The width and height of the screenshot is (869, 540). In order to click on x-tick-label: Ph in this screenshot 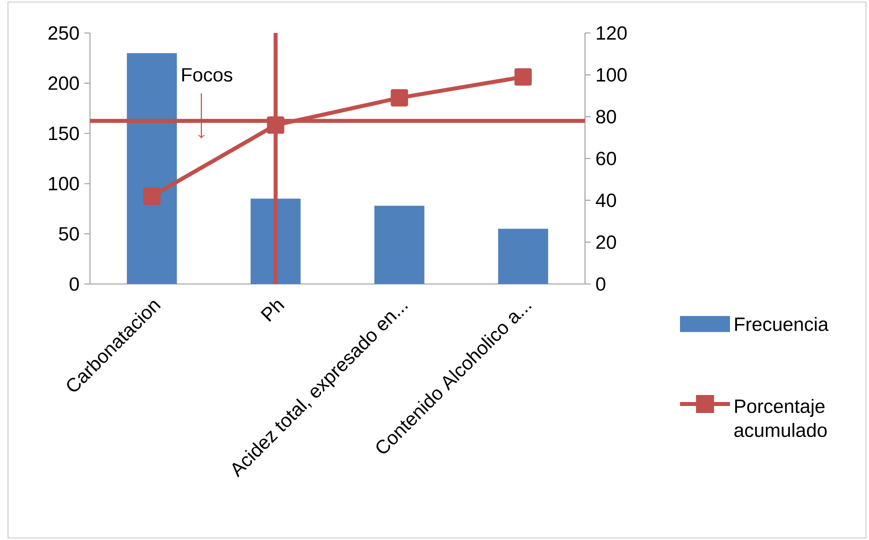, I will do `click(272, 311)`.